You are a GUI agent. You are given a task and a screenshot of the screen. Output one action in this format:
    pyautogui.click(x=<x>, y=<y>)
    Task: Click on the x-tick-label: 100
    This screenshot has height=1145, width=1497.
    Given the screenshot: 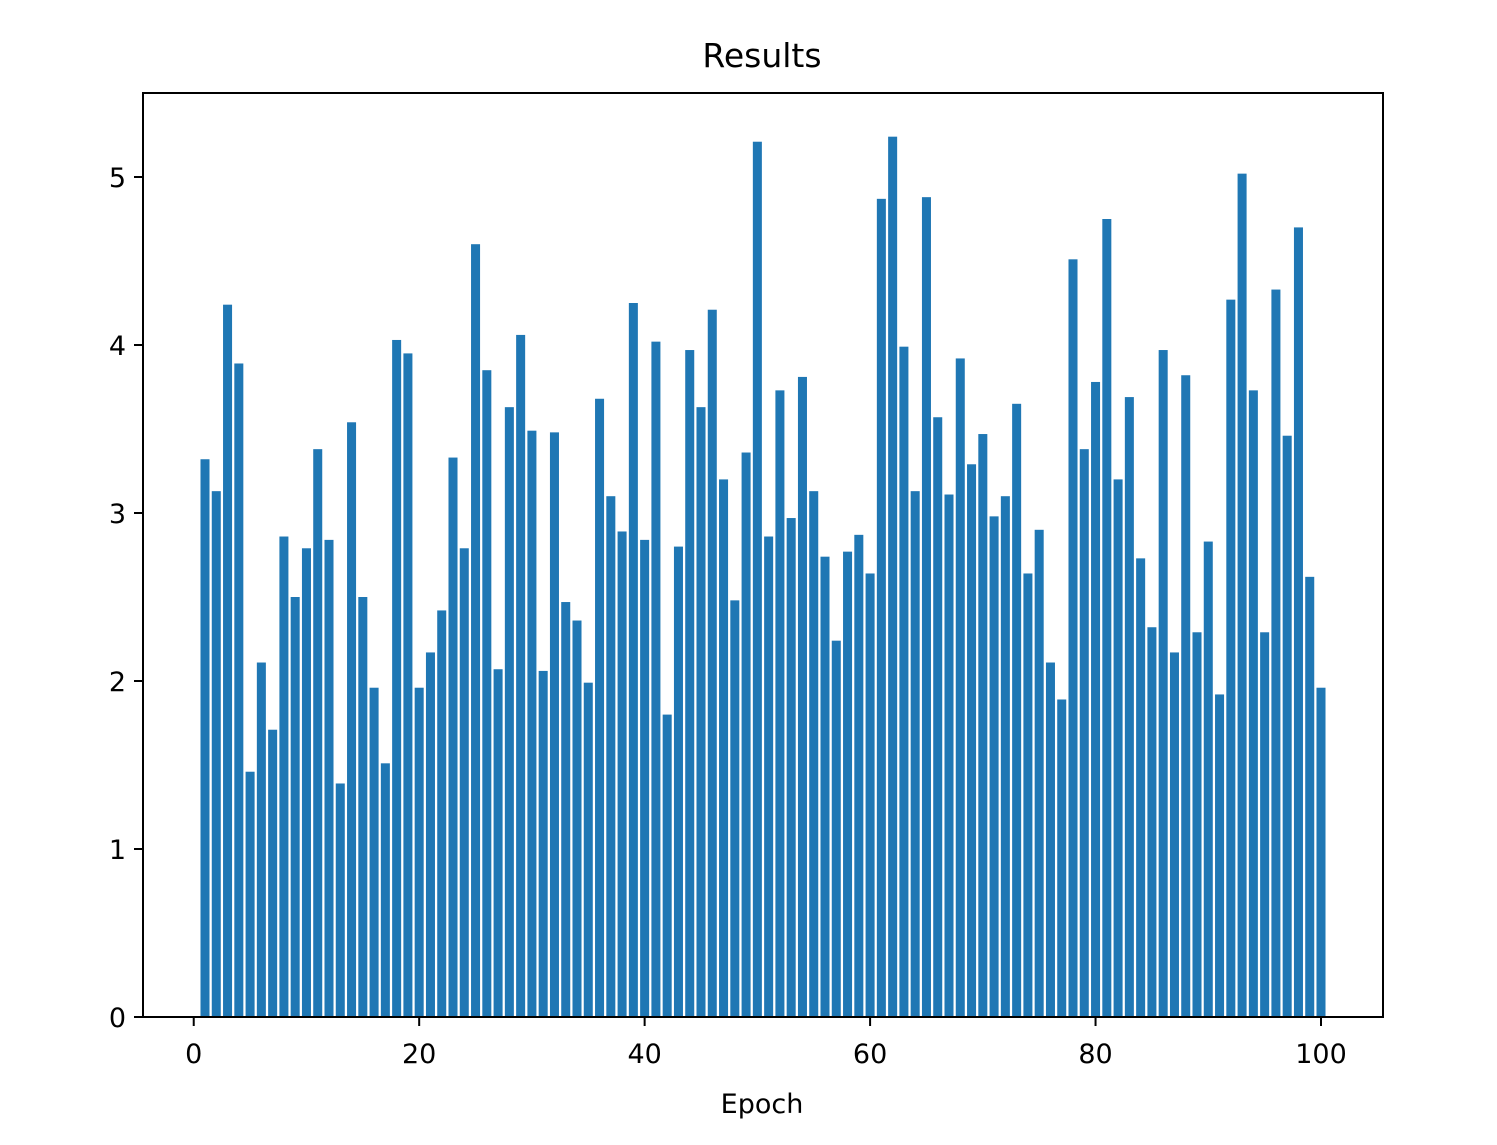 What is the action you would take?
    pyautogui.click(x=1321, y=1054)
    